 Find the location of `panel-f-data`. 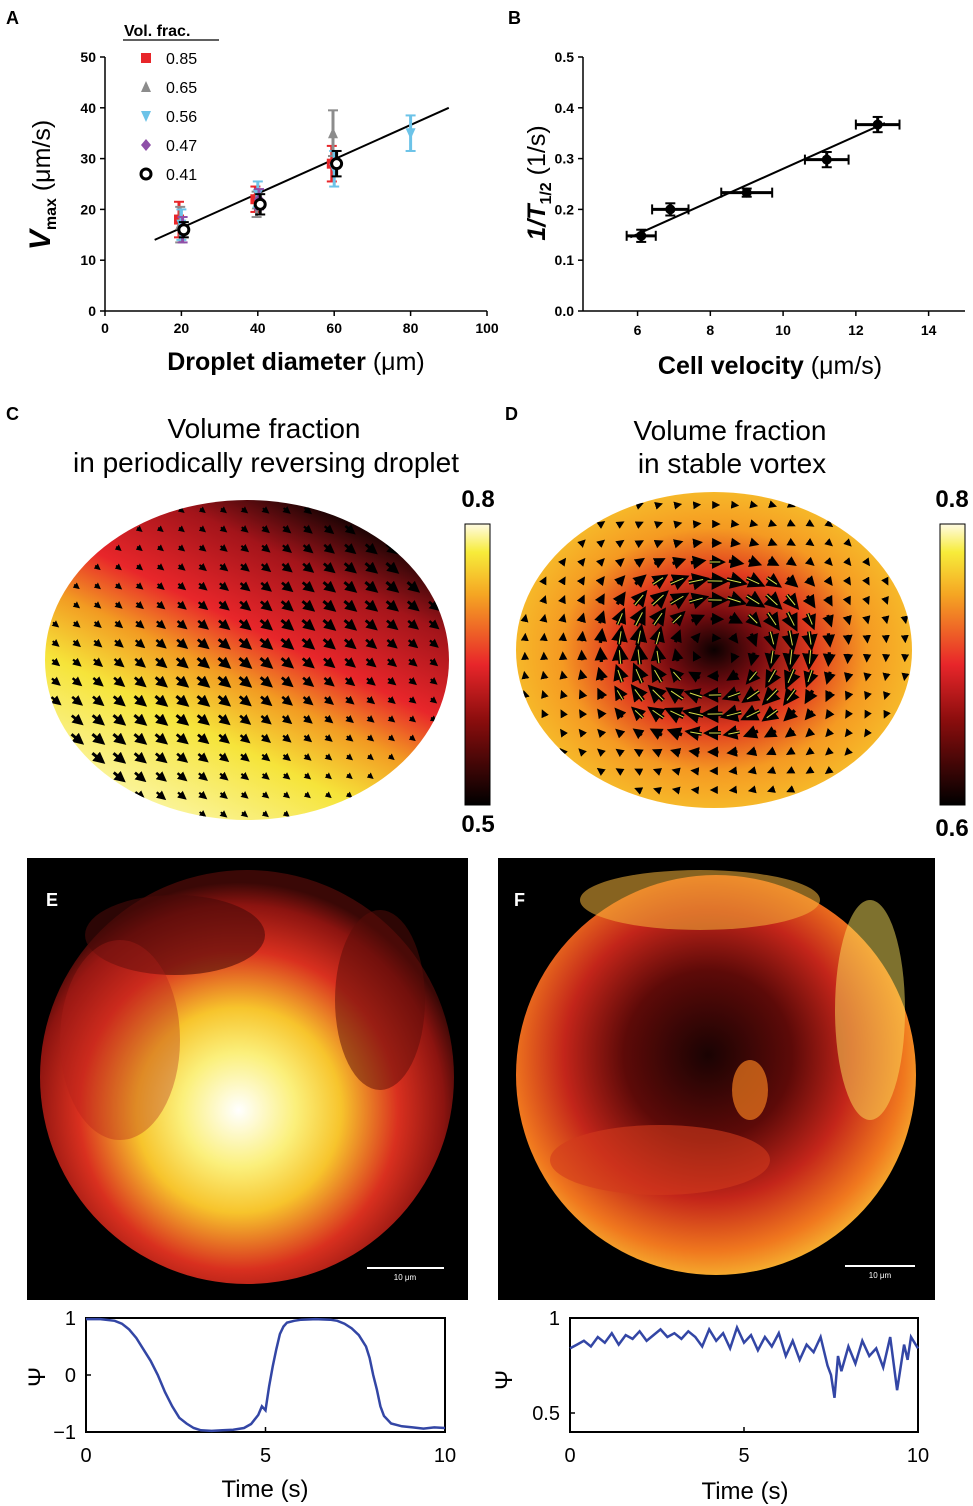

panel-f-data is located at coordinates (744, 1361).